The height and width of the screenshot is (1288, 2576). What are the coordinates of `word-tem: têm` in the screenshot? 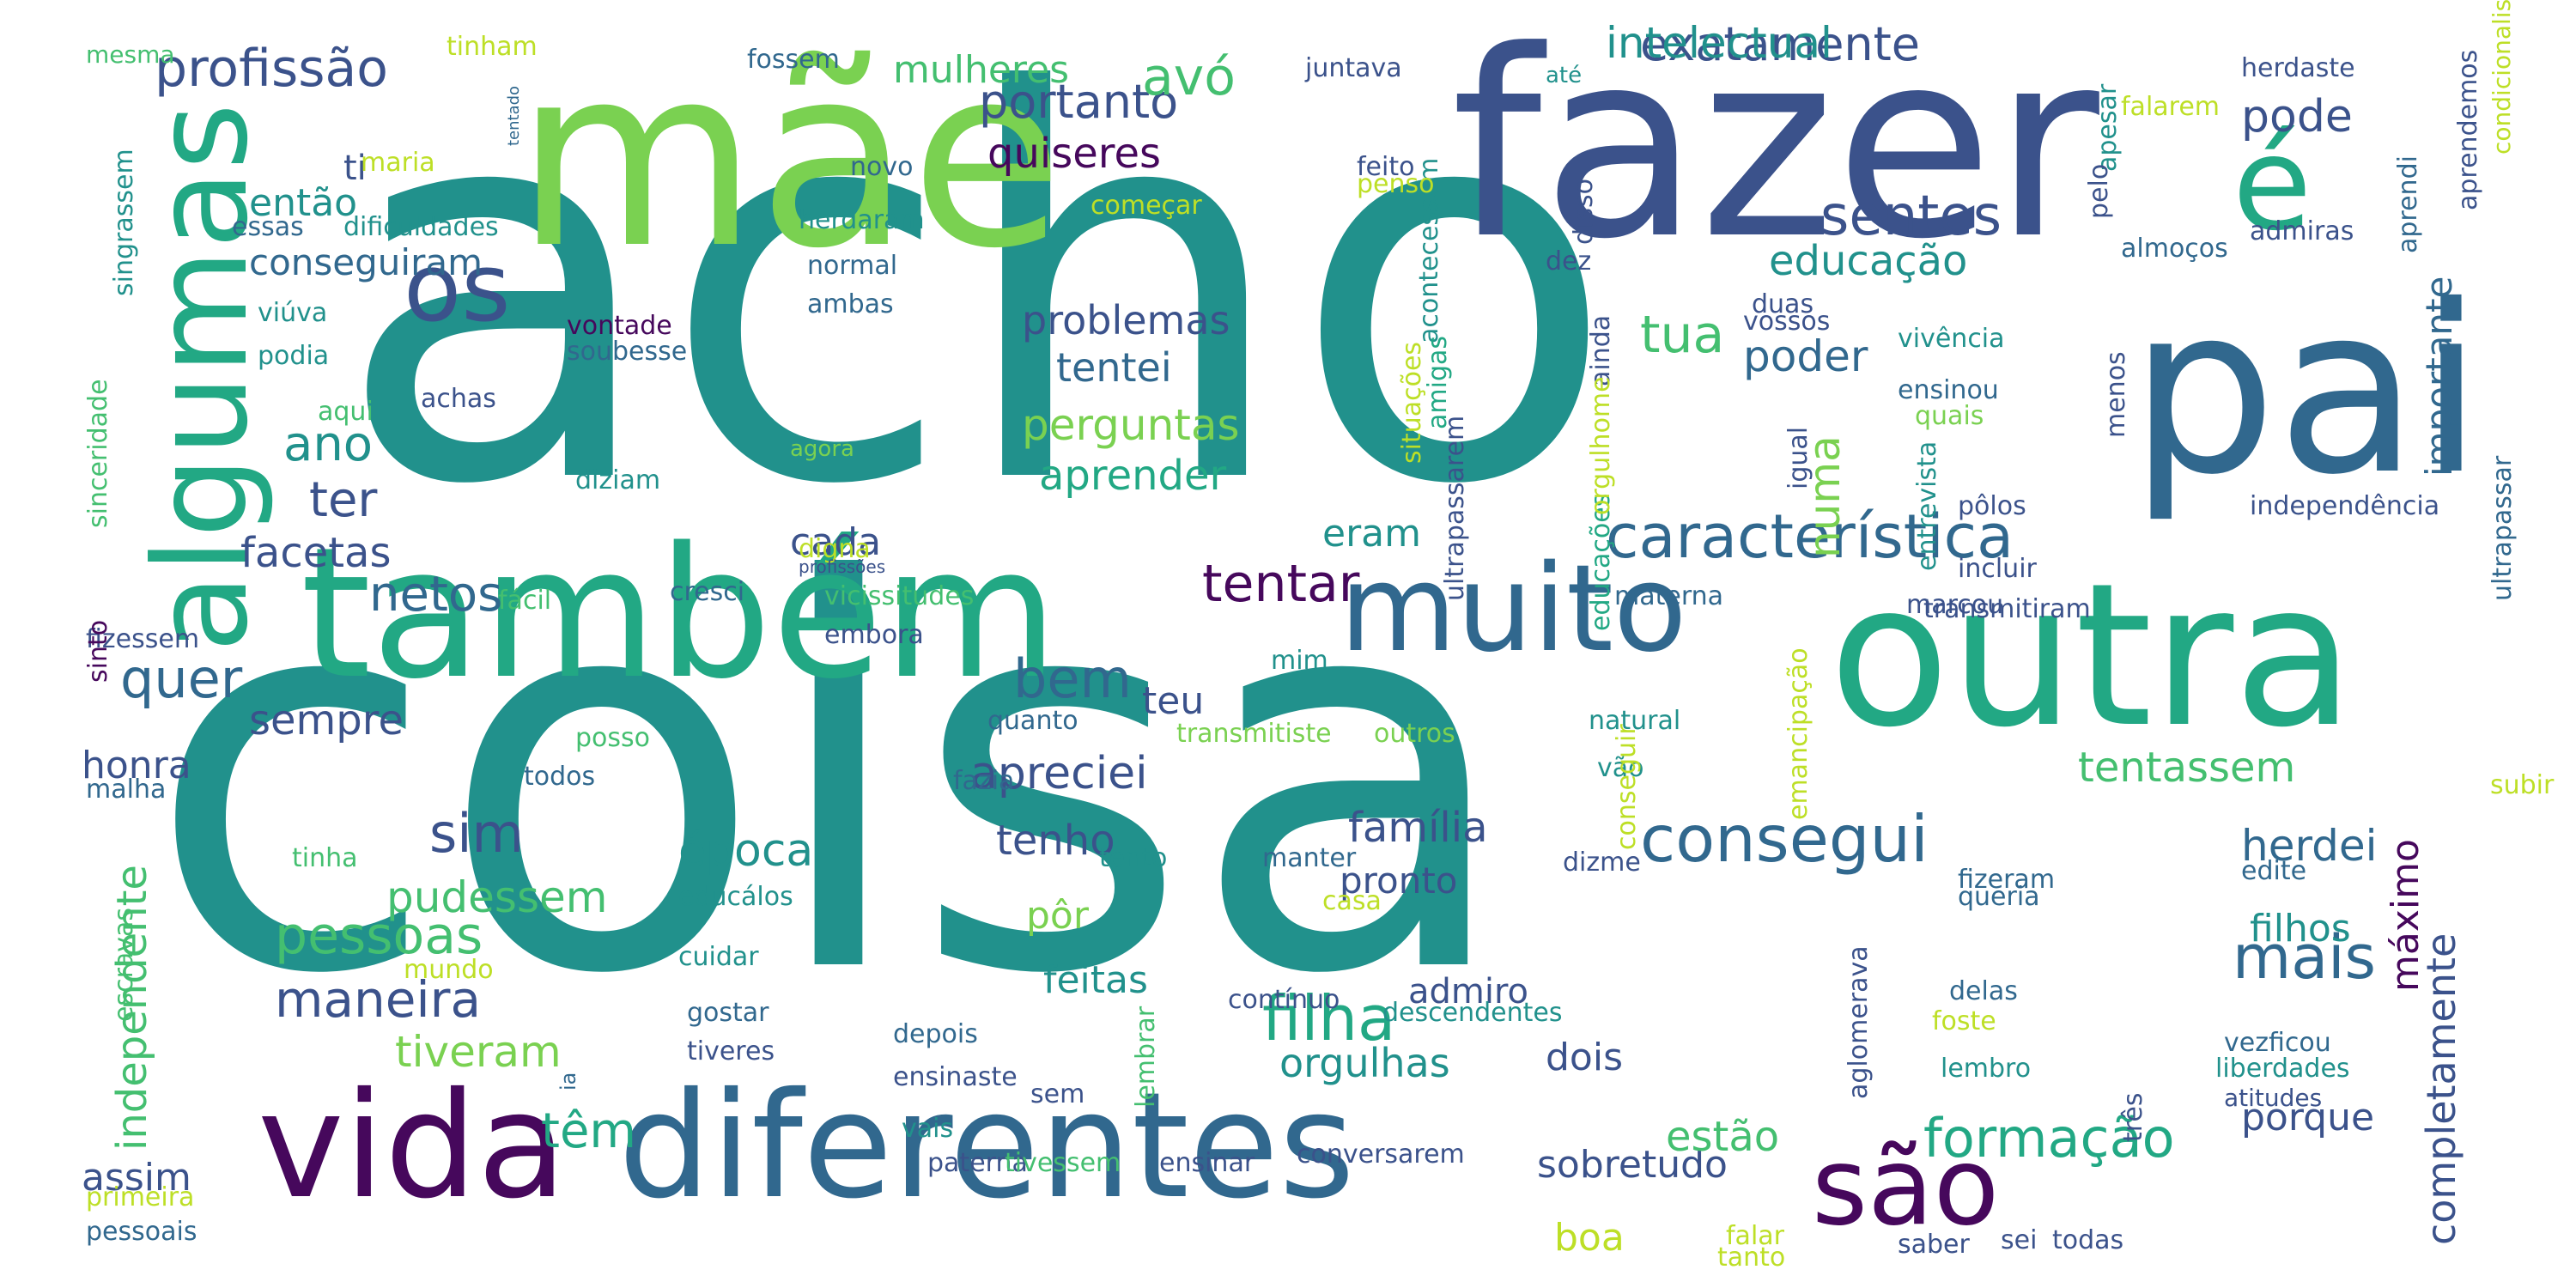 It's located at (588, 1131).